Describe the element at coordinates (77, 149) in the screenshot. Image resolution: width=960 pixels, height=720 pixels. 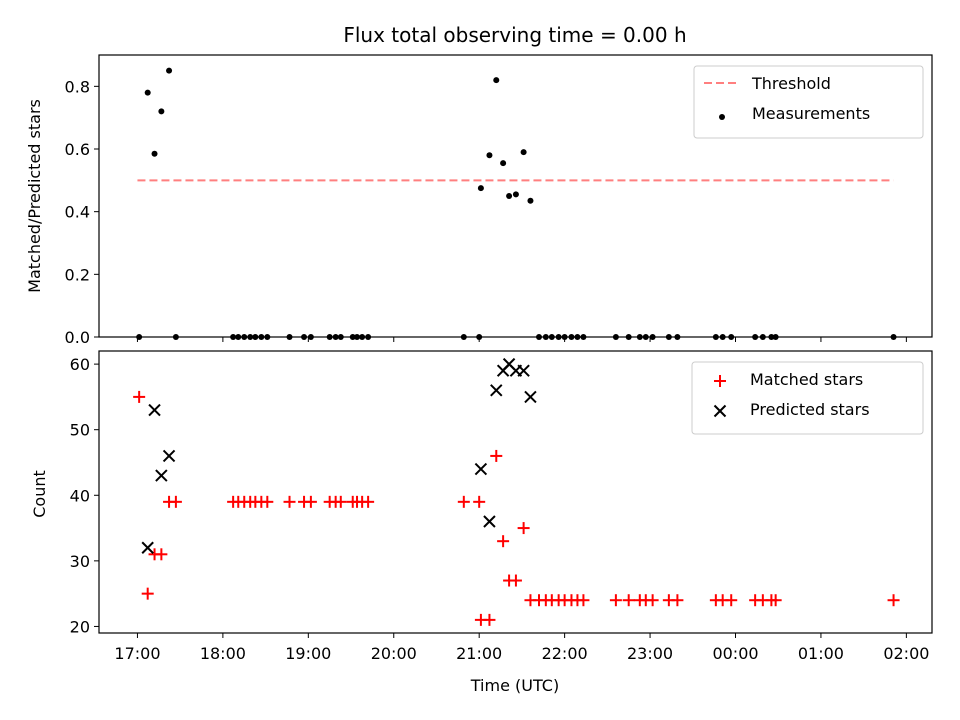
I see `y-tick-label: 0.6` at that location.